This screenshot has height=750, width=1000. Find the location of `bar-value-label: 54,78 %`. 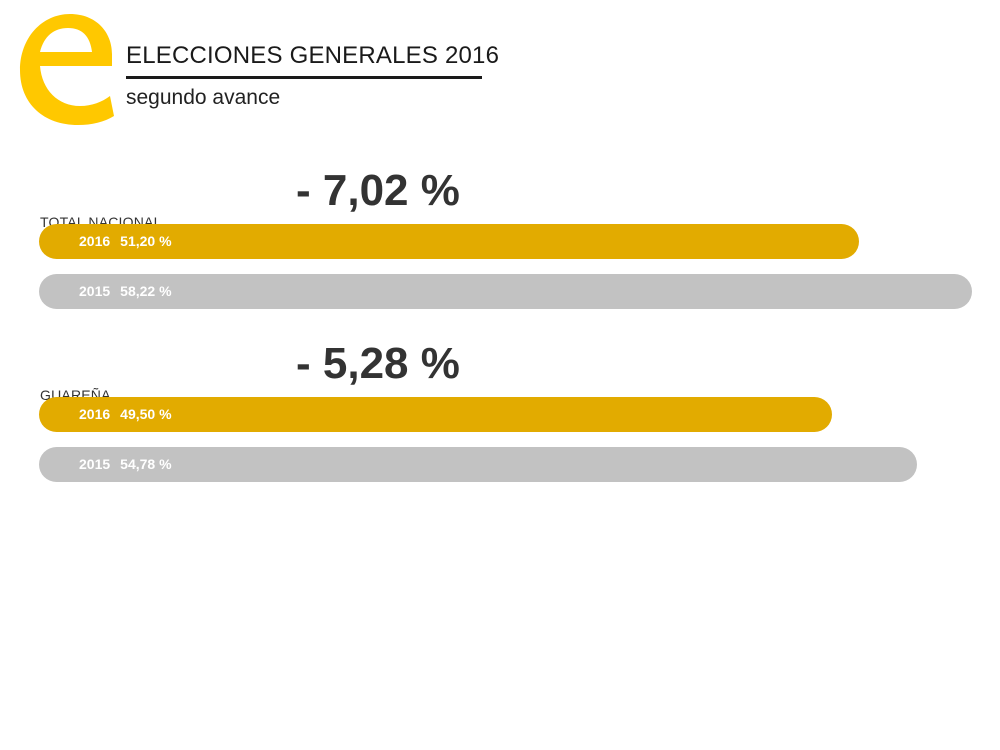

bar-value-label: 54,78 % is located at coordinates (146, 464).